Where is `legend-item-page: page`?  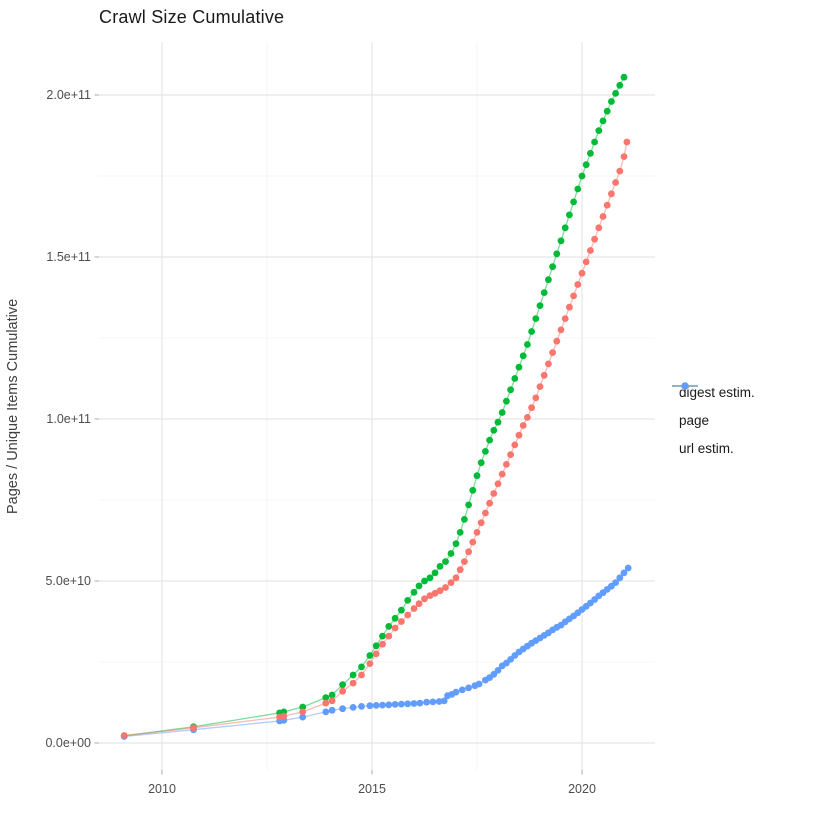
legend-item-page: page is located at coordinates (712, 408).